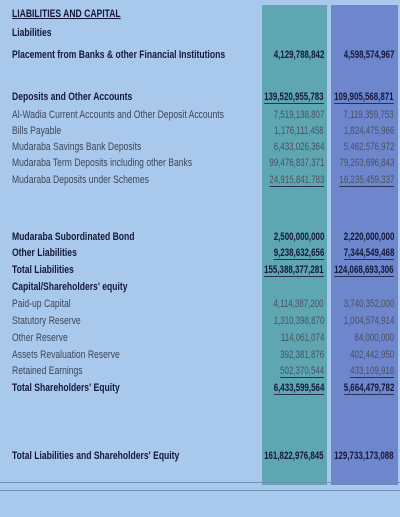  I want to click on row-value: 5,664,479,782, so click(368, 388).